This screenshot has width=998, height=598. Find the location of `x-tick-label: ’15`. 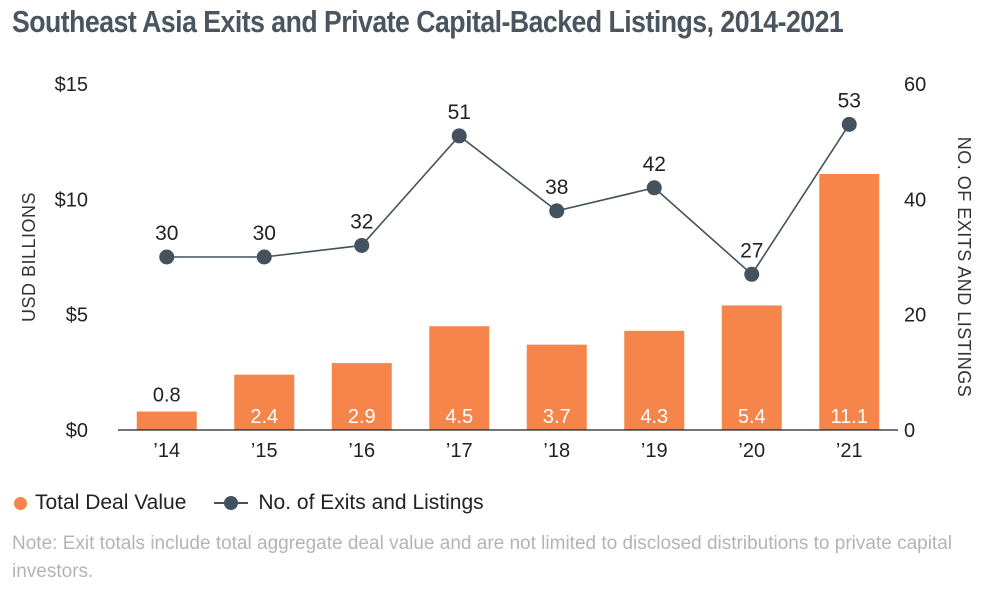

x-tick-label: ’15 is located at coordinates (264, 451).